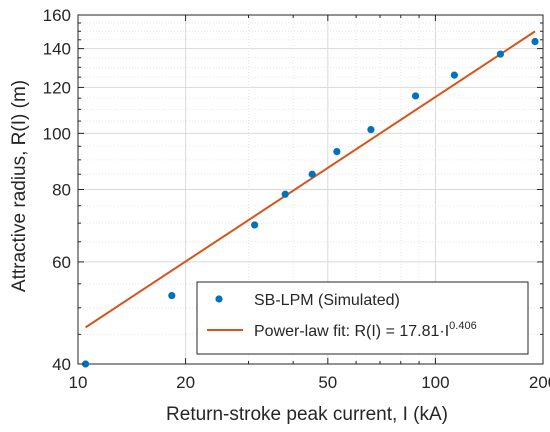 The width and height of the screenshot is (550, 432). Describe the element at coordinates (435, 382) in the screenshot. I see `x-tick-label: 100` at that location.